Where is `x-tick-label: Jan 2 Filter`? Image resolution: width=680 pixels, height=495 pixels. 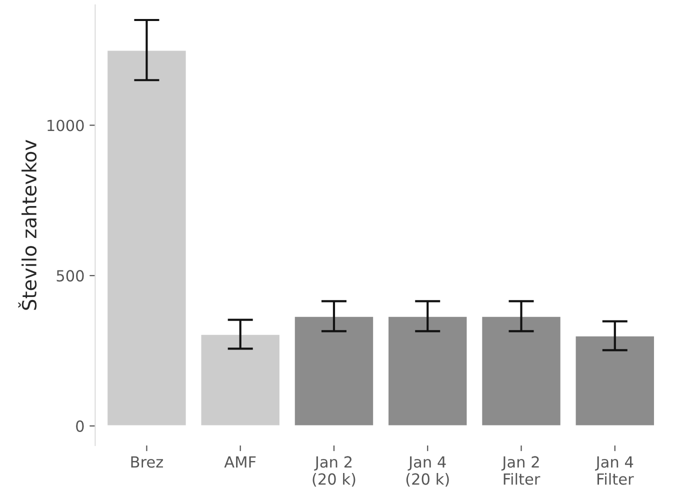 x-tick-label: Jan 2 Filter is located at coordinates (520, 470).